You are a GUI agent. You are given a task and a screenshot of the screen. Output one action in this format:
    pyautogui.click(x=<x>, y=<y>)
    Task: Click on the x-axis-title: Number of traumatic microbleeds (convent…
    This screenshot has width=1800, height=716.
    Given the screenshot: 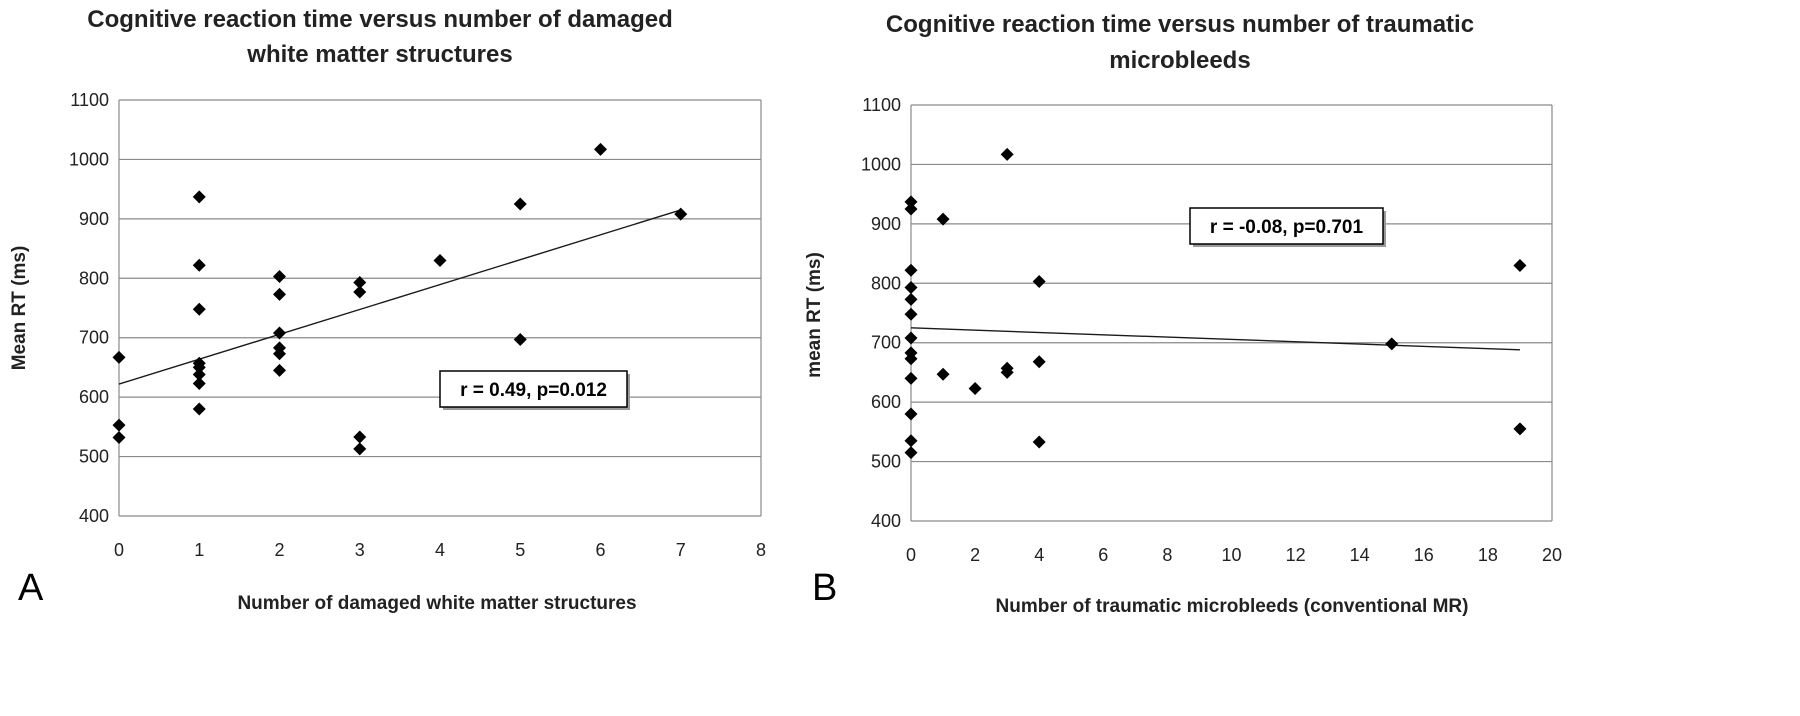 What is the action you would take?
    pyautogui.click(x=1232, y=606)
    